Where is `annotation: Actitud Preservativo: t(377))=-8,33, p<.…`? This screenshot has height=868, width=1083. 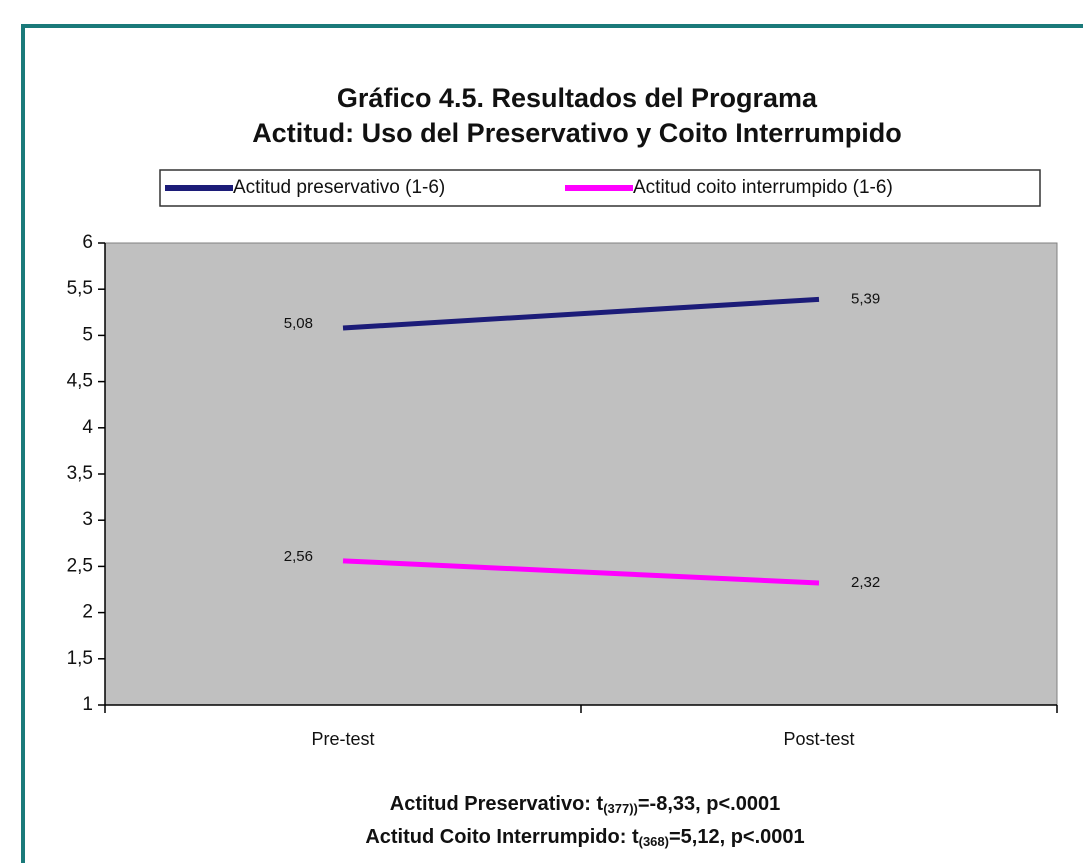 annotation: Actitud Preservativo: t(377))=-8,33, p<.… is located at coordinates (585, 804).